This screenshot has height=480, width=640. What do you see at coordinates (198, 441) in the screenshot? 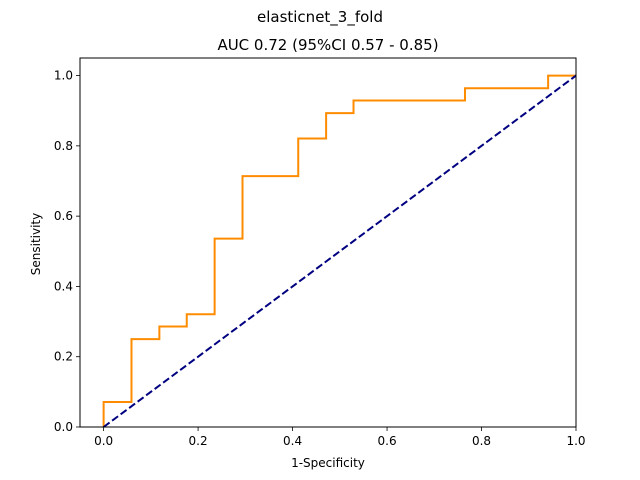
I see `x-tick-label: 0.2` at bounding box center [198, 441].